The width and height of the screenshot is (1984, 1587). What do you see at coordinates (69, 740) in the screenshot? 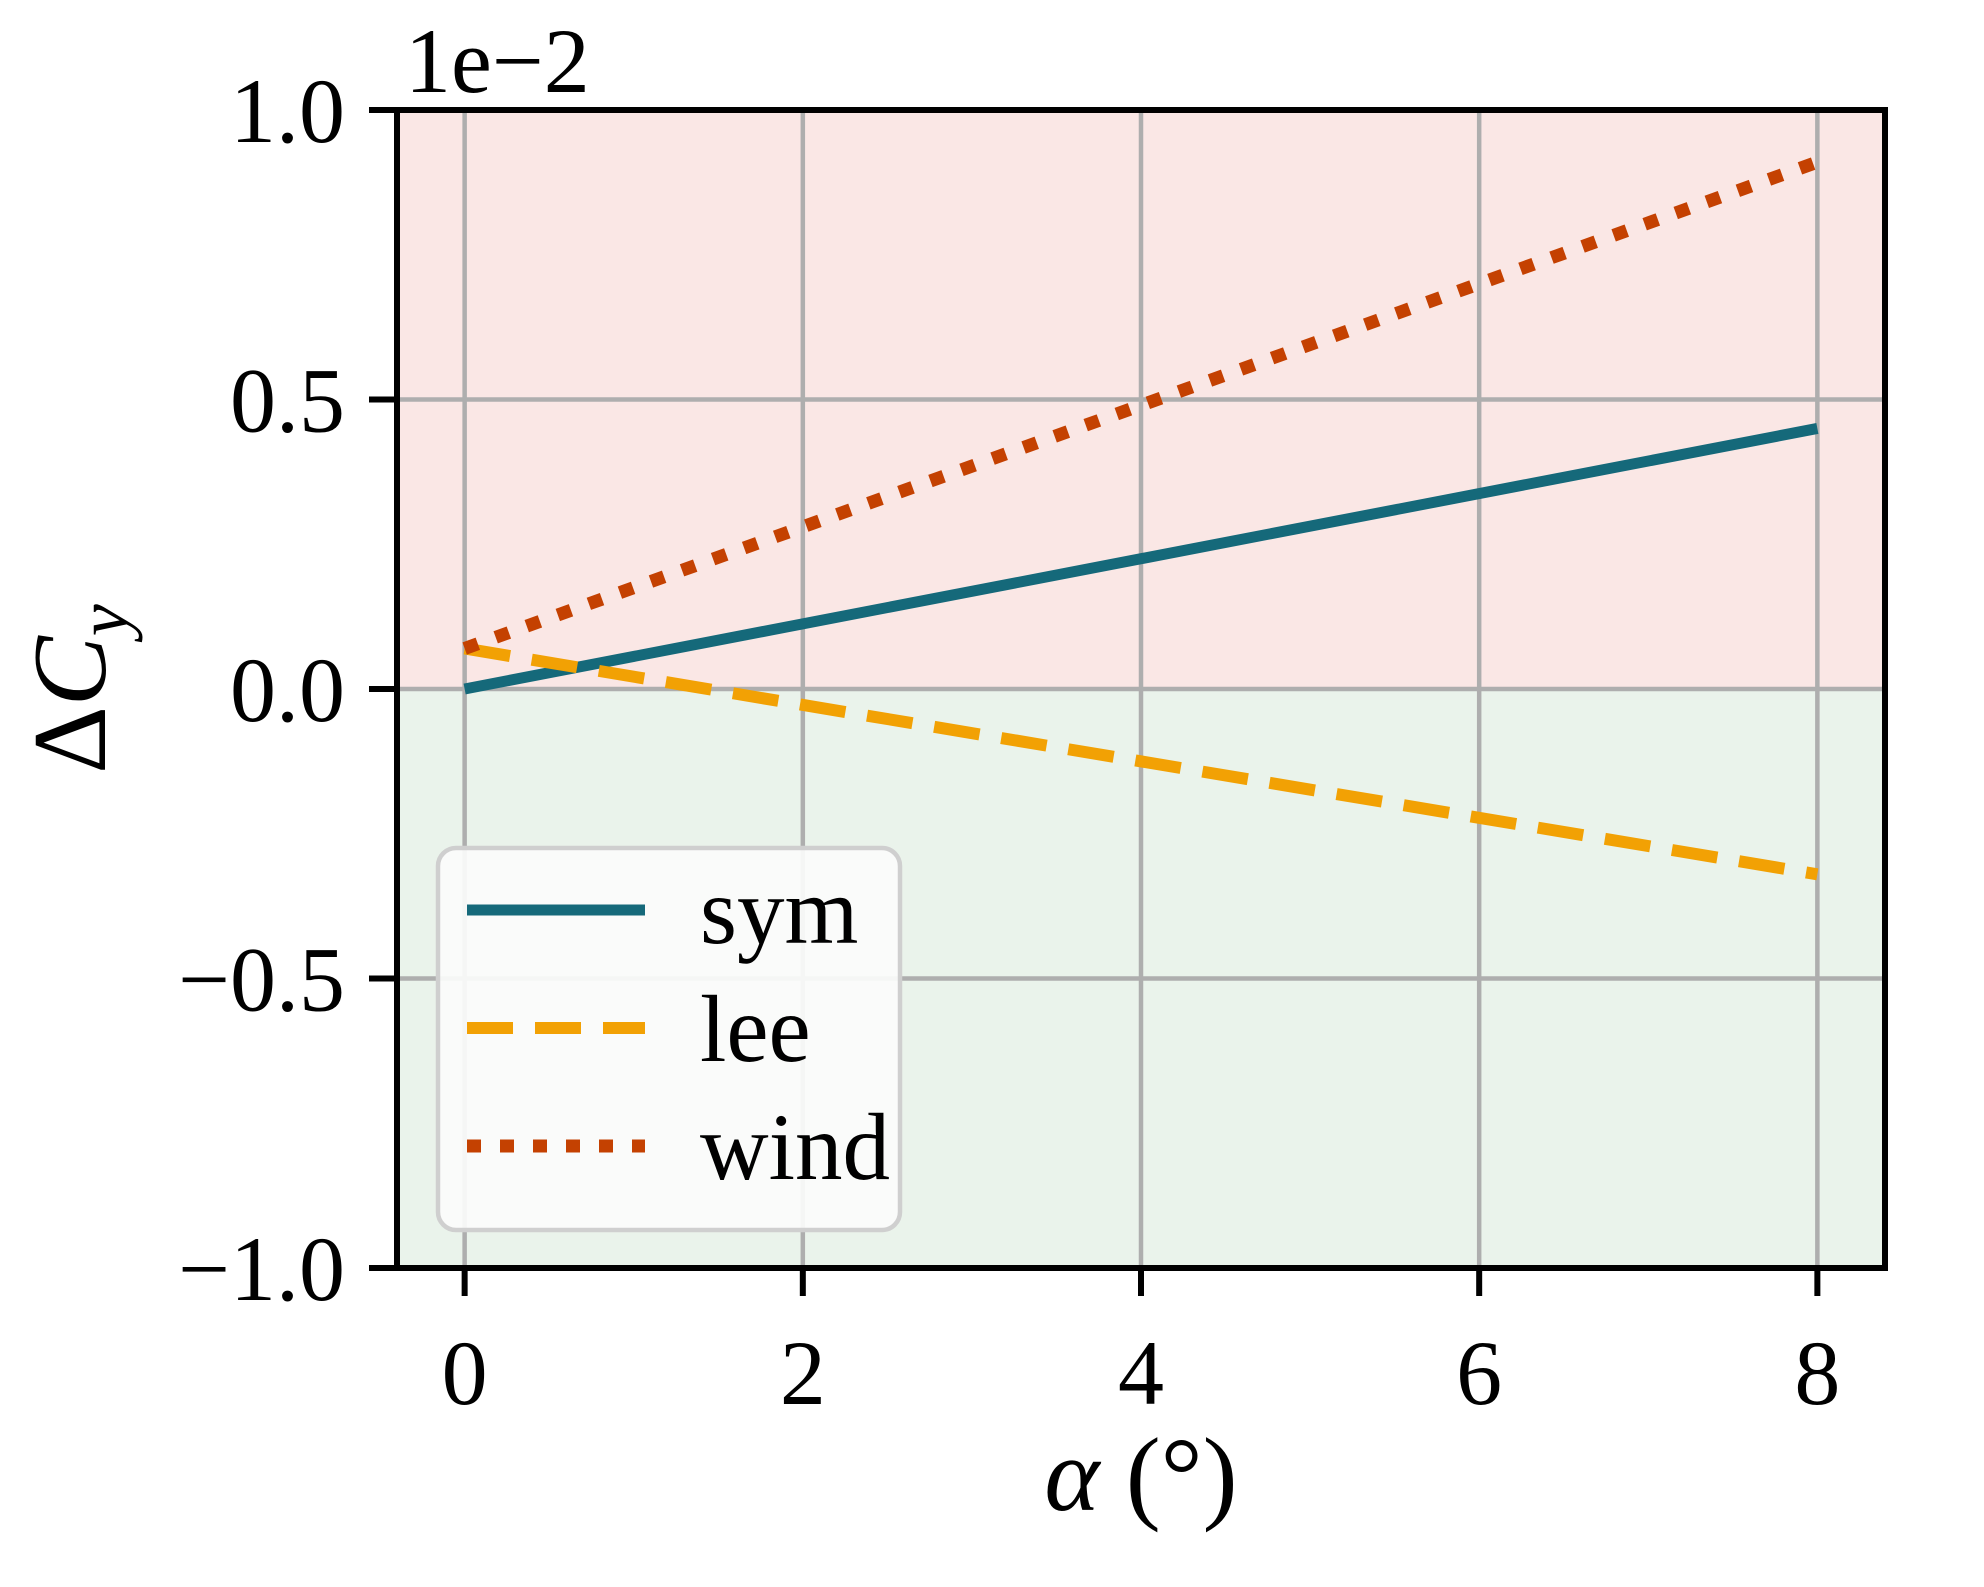
I see `y-axis-label-delta: Δ` at bounding box center [69, 740].